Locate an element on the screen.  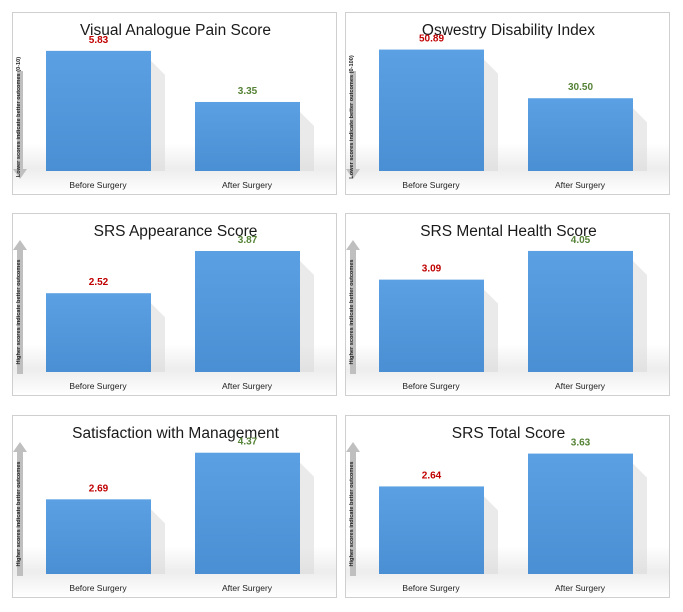
data-label: 3.87 is located at coordinates (248, 240).